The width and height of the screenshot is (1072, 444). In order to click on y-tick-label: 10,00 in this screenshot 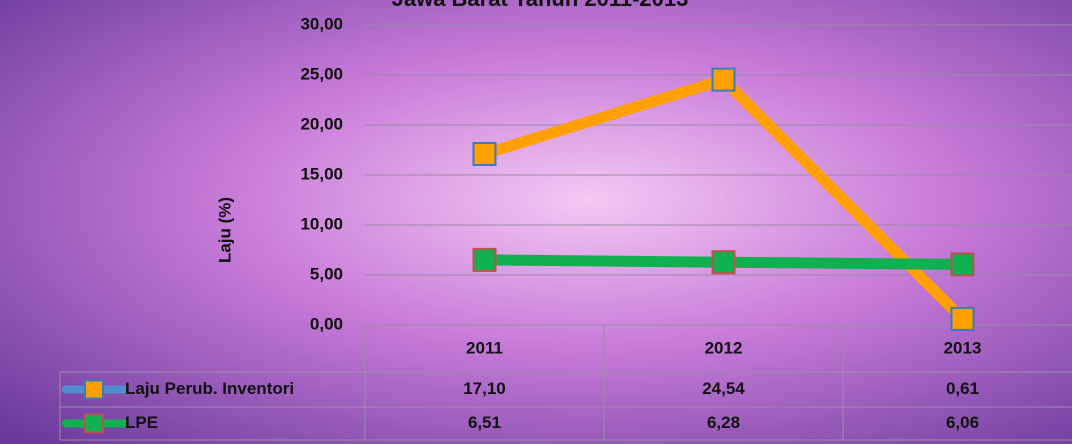, I will do `click(321, 223)`.